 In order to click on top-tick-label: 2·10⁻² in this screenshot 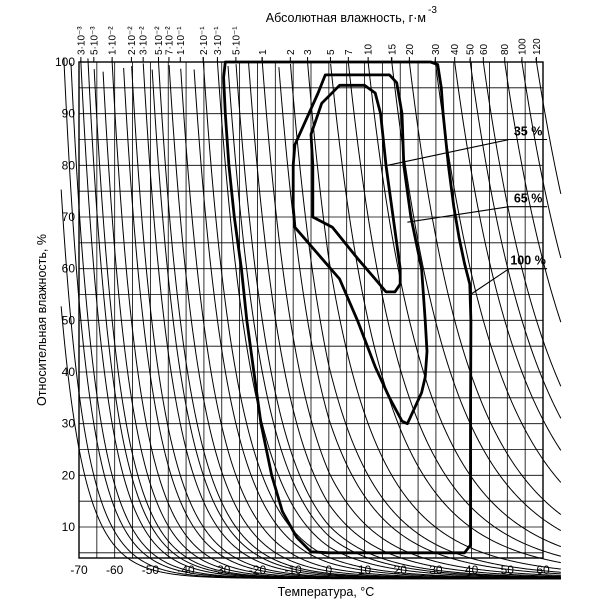, I will do `click(132, 40)`.